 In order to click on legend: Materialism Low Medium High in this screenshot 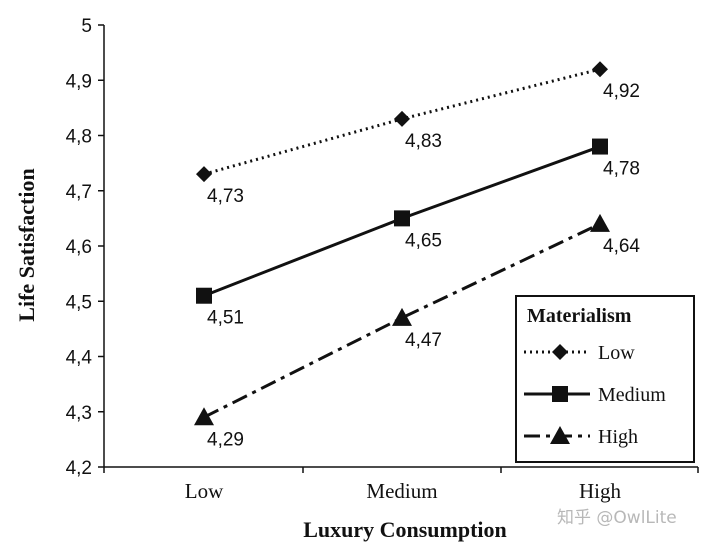, I will do `click(605, 379)`.